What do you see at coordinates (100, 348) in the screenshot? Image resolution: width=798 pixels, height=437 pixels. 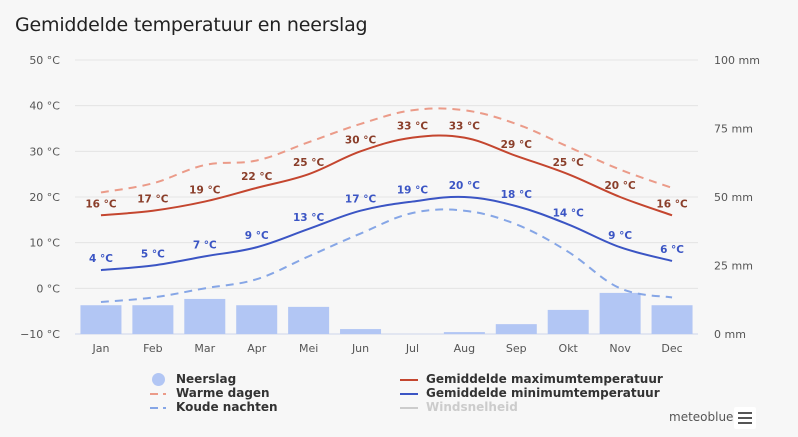 I see `x-tick-label: Jan` at bounding box center [100, 348].